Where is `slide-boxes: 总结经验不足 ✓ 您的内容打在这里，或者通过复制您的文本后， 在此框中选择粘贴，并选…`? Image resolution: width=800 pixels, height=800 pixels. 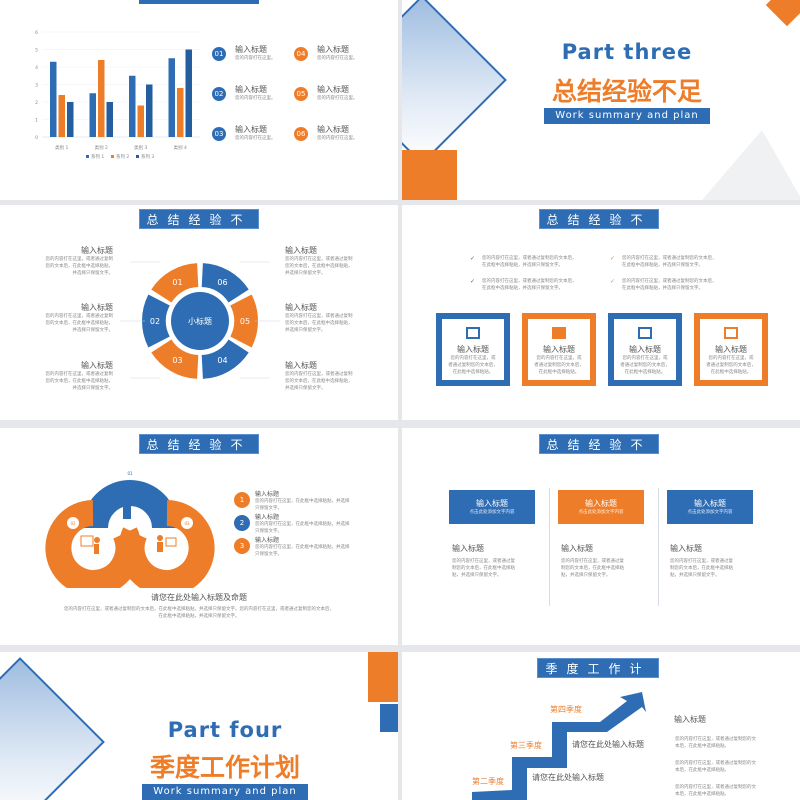 slide-boxes: 总结经验不足 ✓ 您的内容打在这里，或者通过复制您的文本后， 在此框中选择粘贴，并选… is located at coordinates (601, 312).